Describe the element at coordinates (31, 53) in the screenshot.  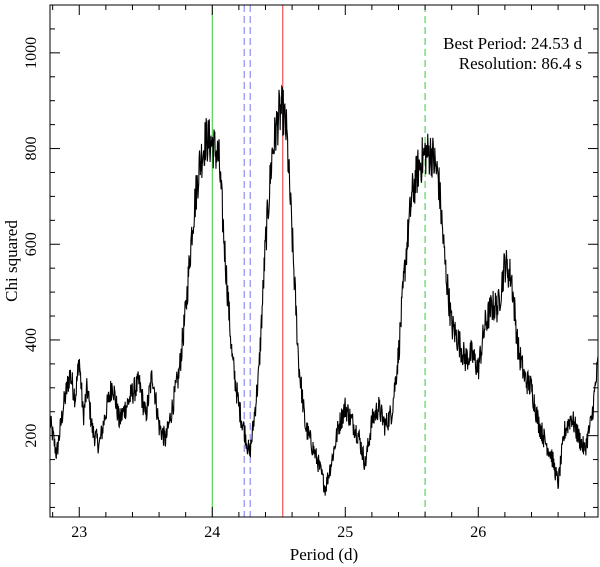
I see `y-tick-label-4: 1000` at that location.